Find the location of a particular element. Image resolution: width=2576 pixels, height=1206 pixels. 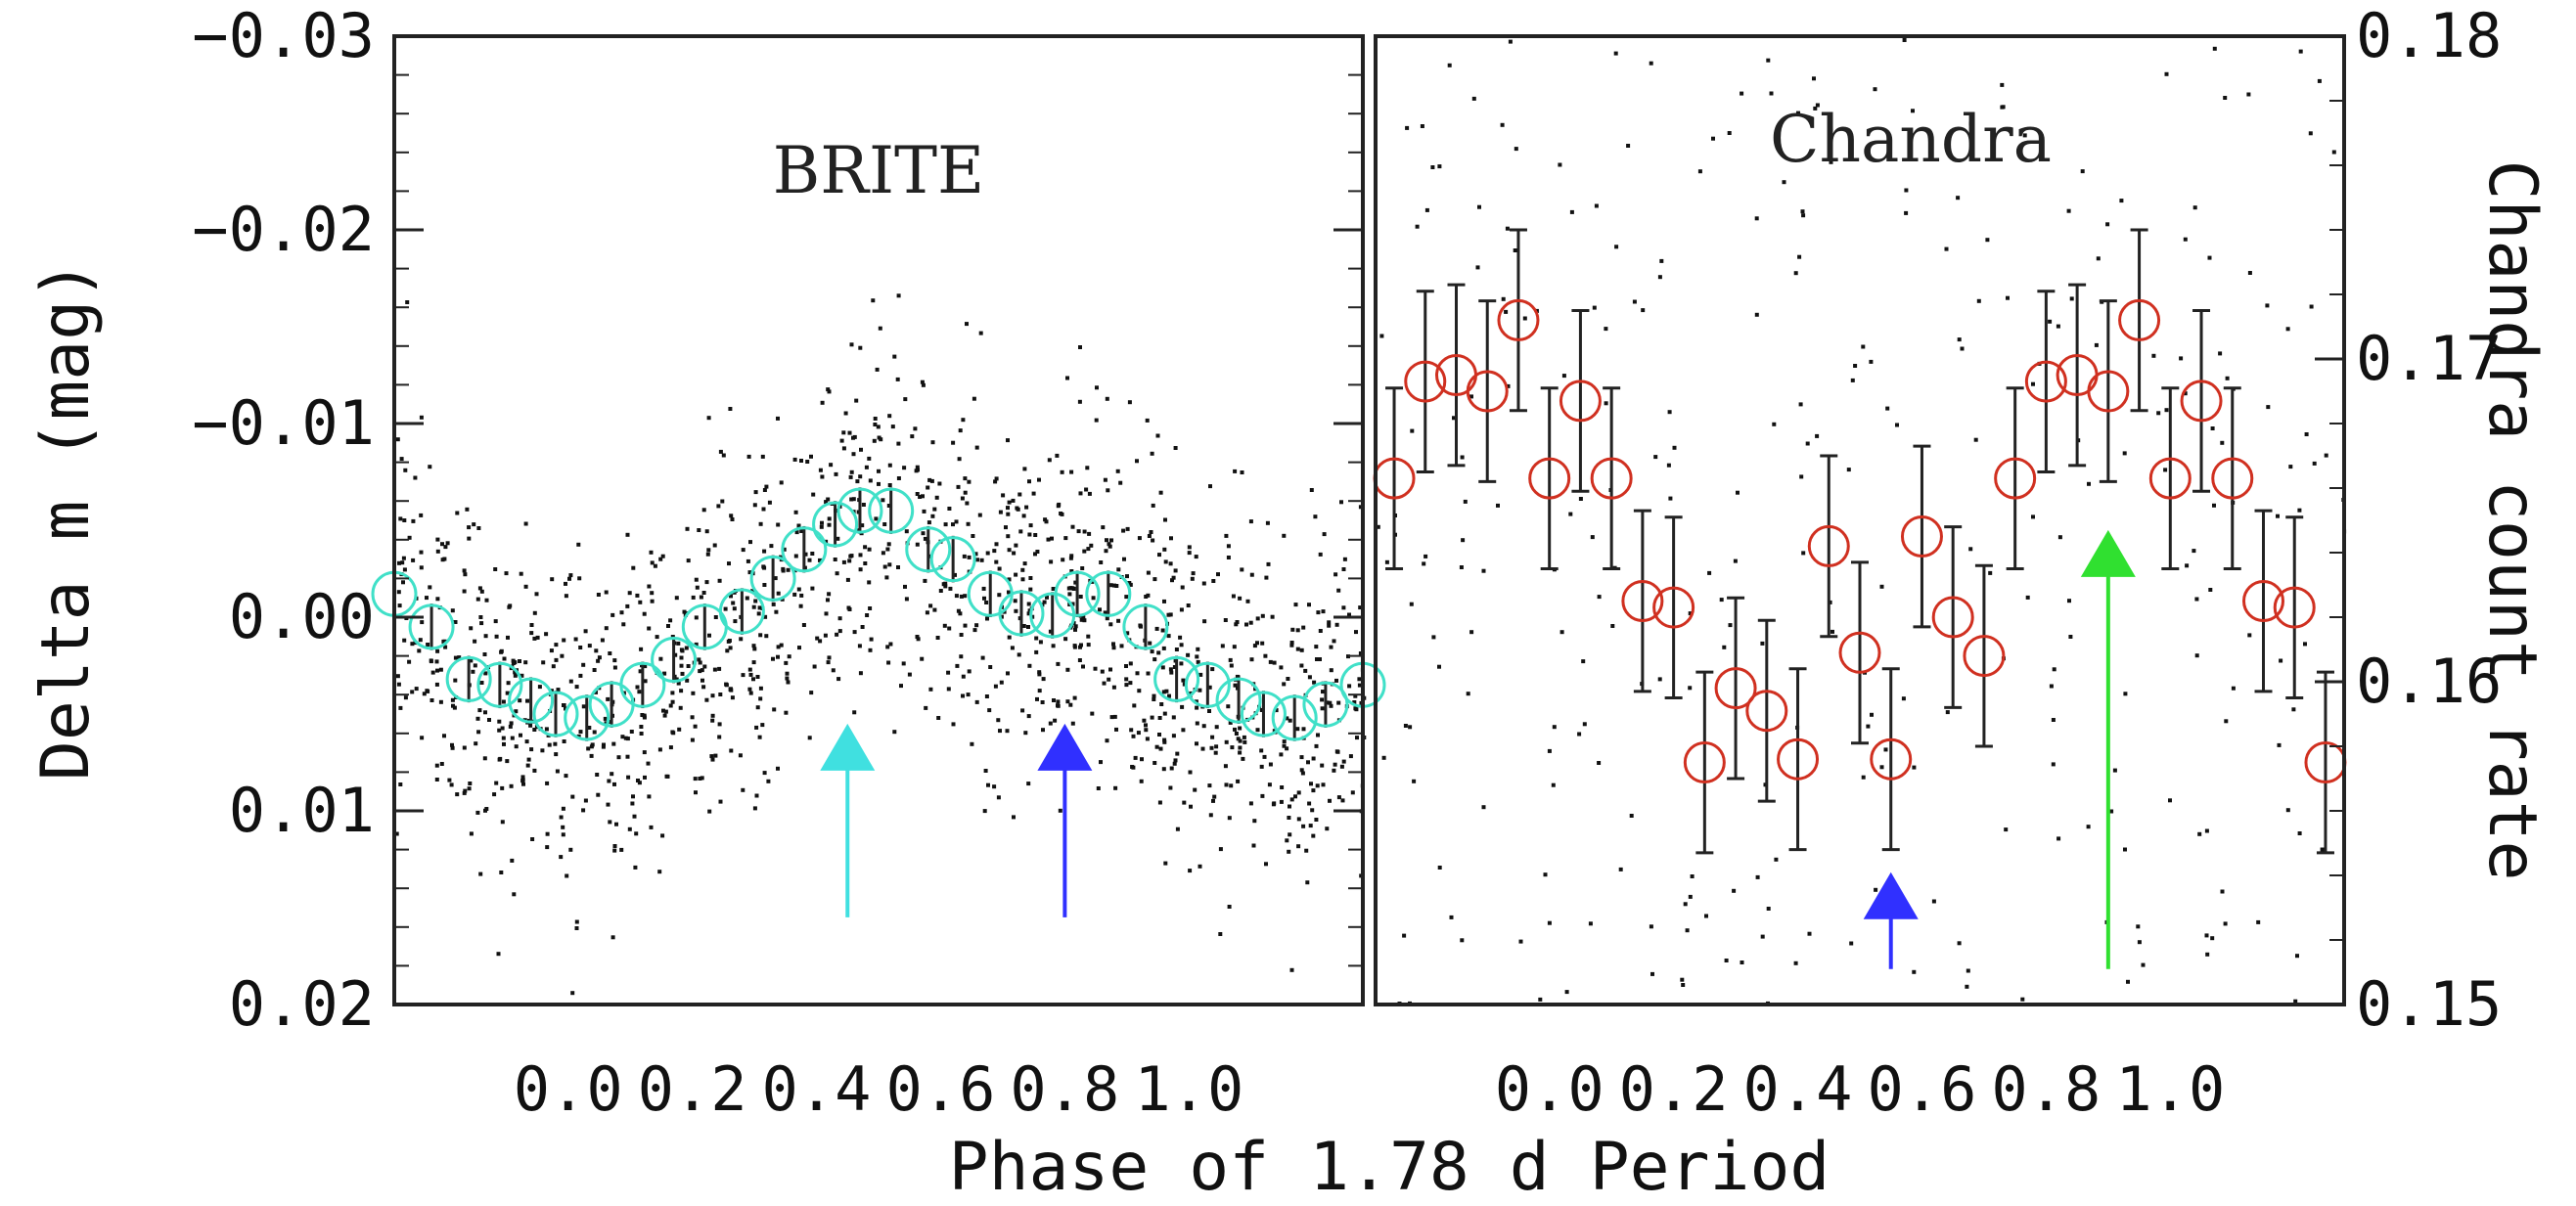

chandra-binned-point is located at coordinates (2170, 478).